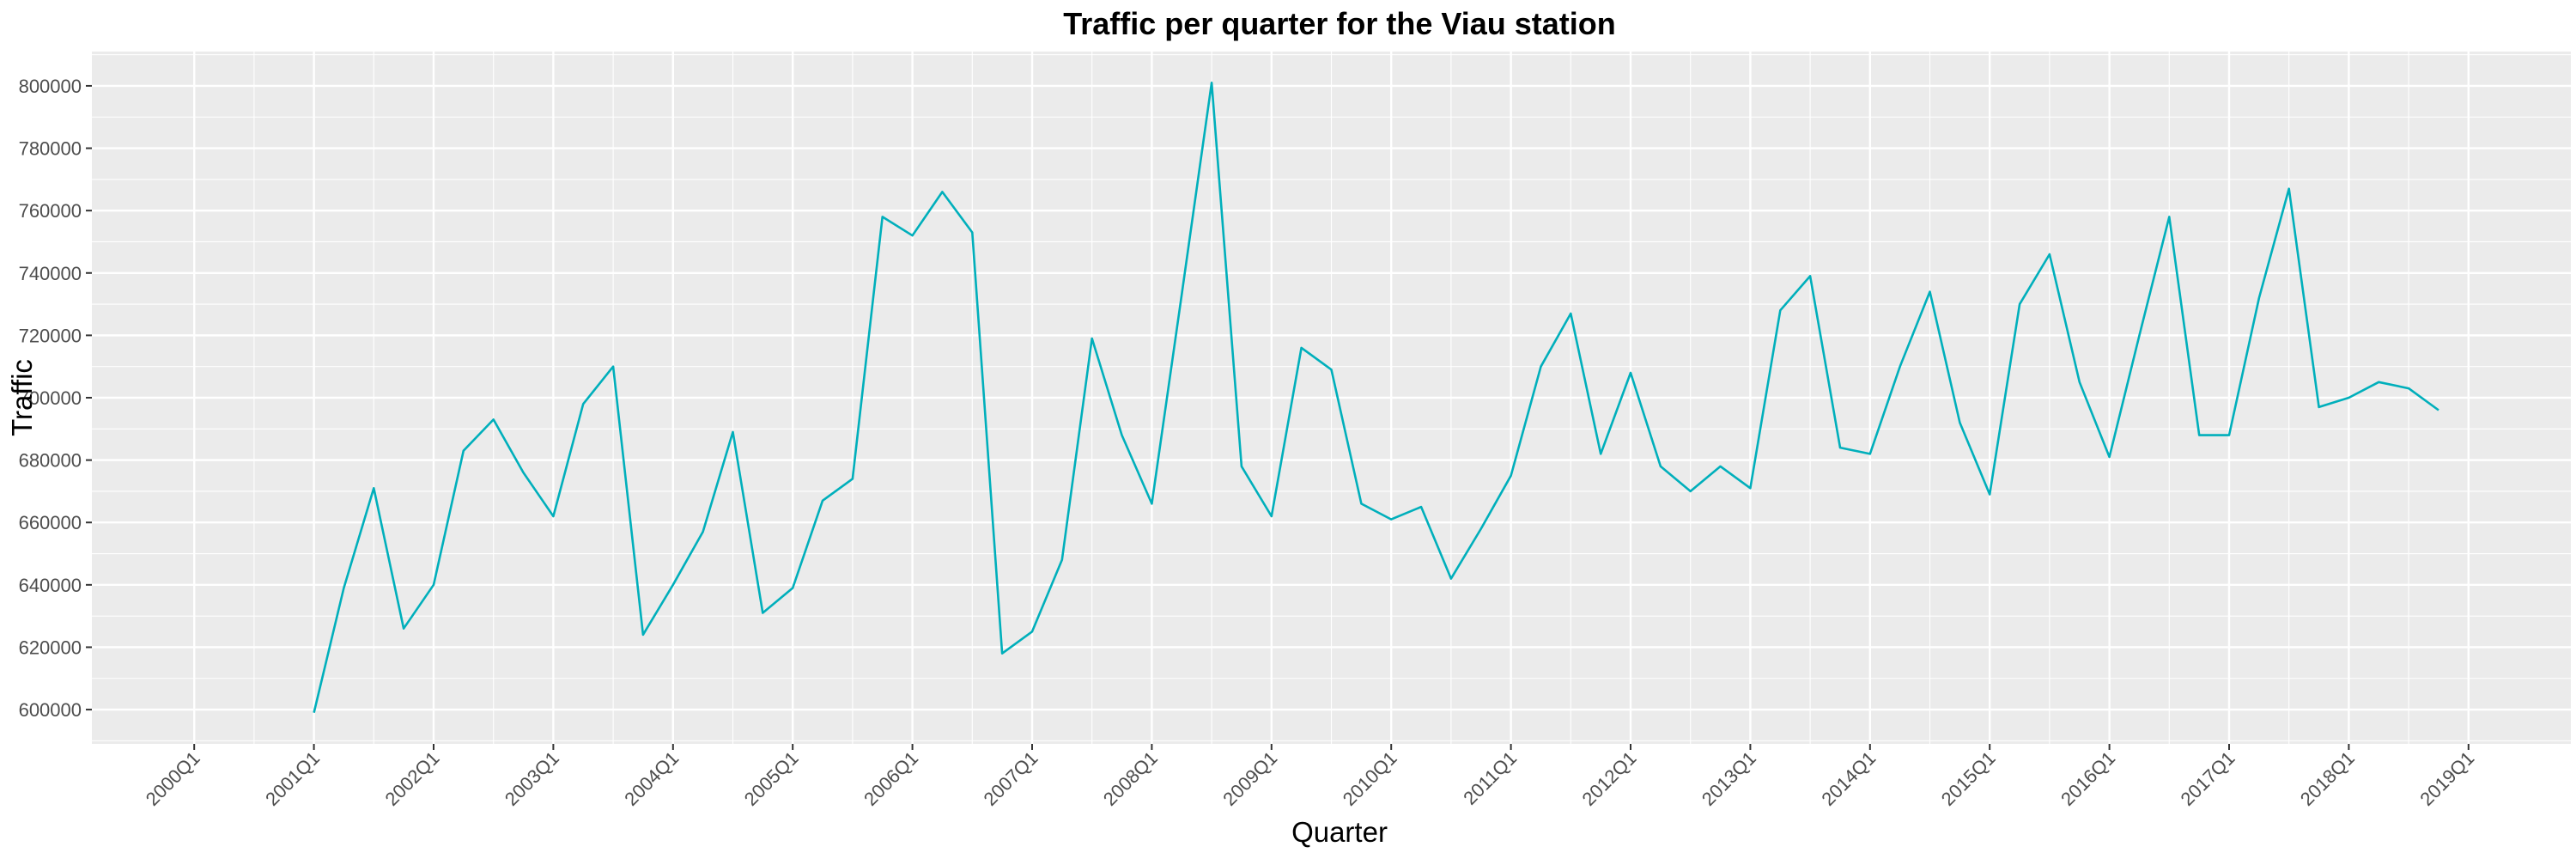  Describe the element at coordinates (411, 778) in the screenshot. I see `x-tick-label: 2002Q1` at that location.